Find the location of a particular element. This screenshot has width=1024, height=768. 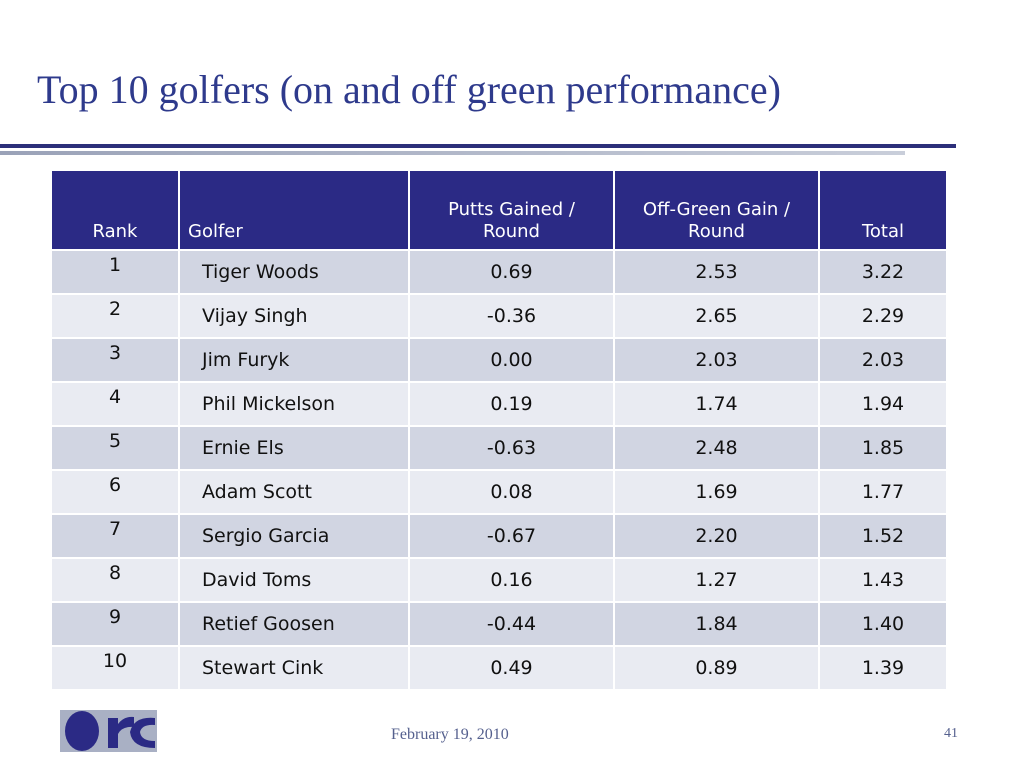

header-off-green-gain: Off-Green Gain / Round is located at coordinates (717, 211).